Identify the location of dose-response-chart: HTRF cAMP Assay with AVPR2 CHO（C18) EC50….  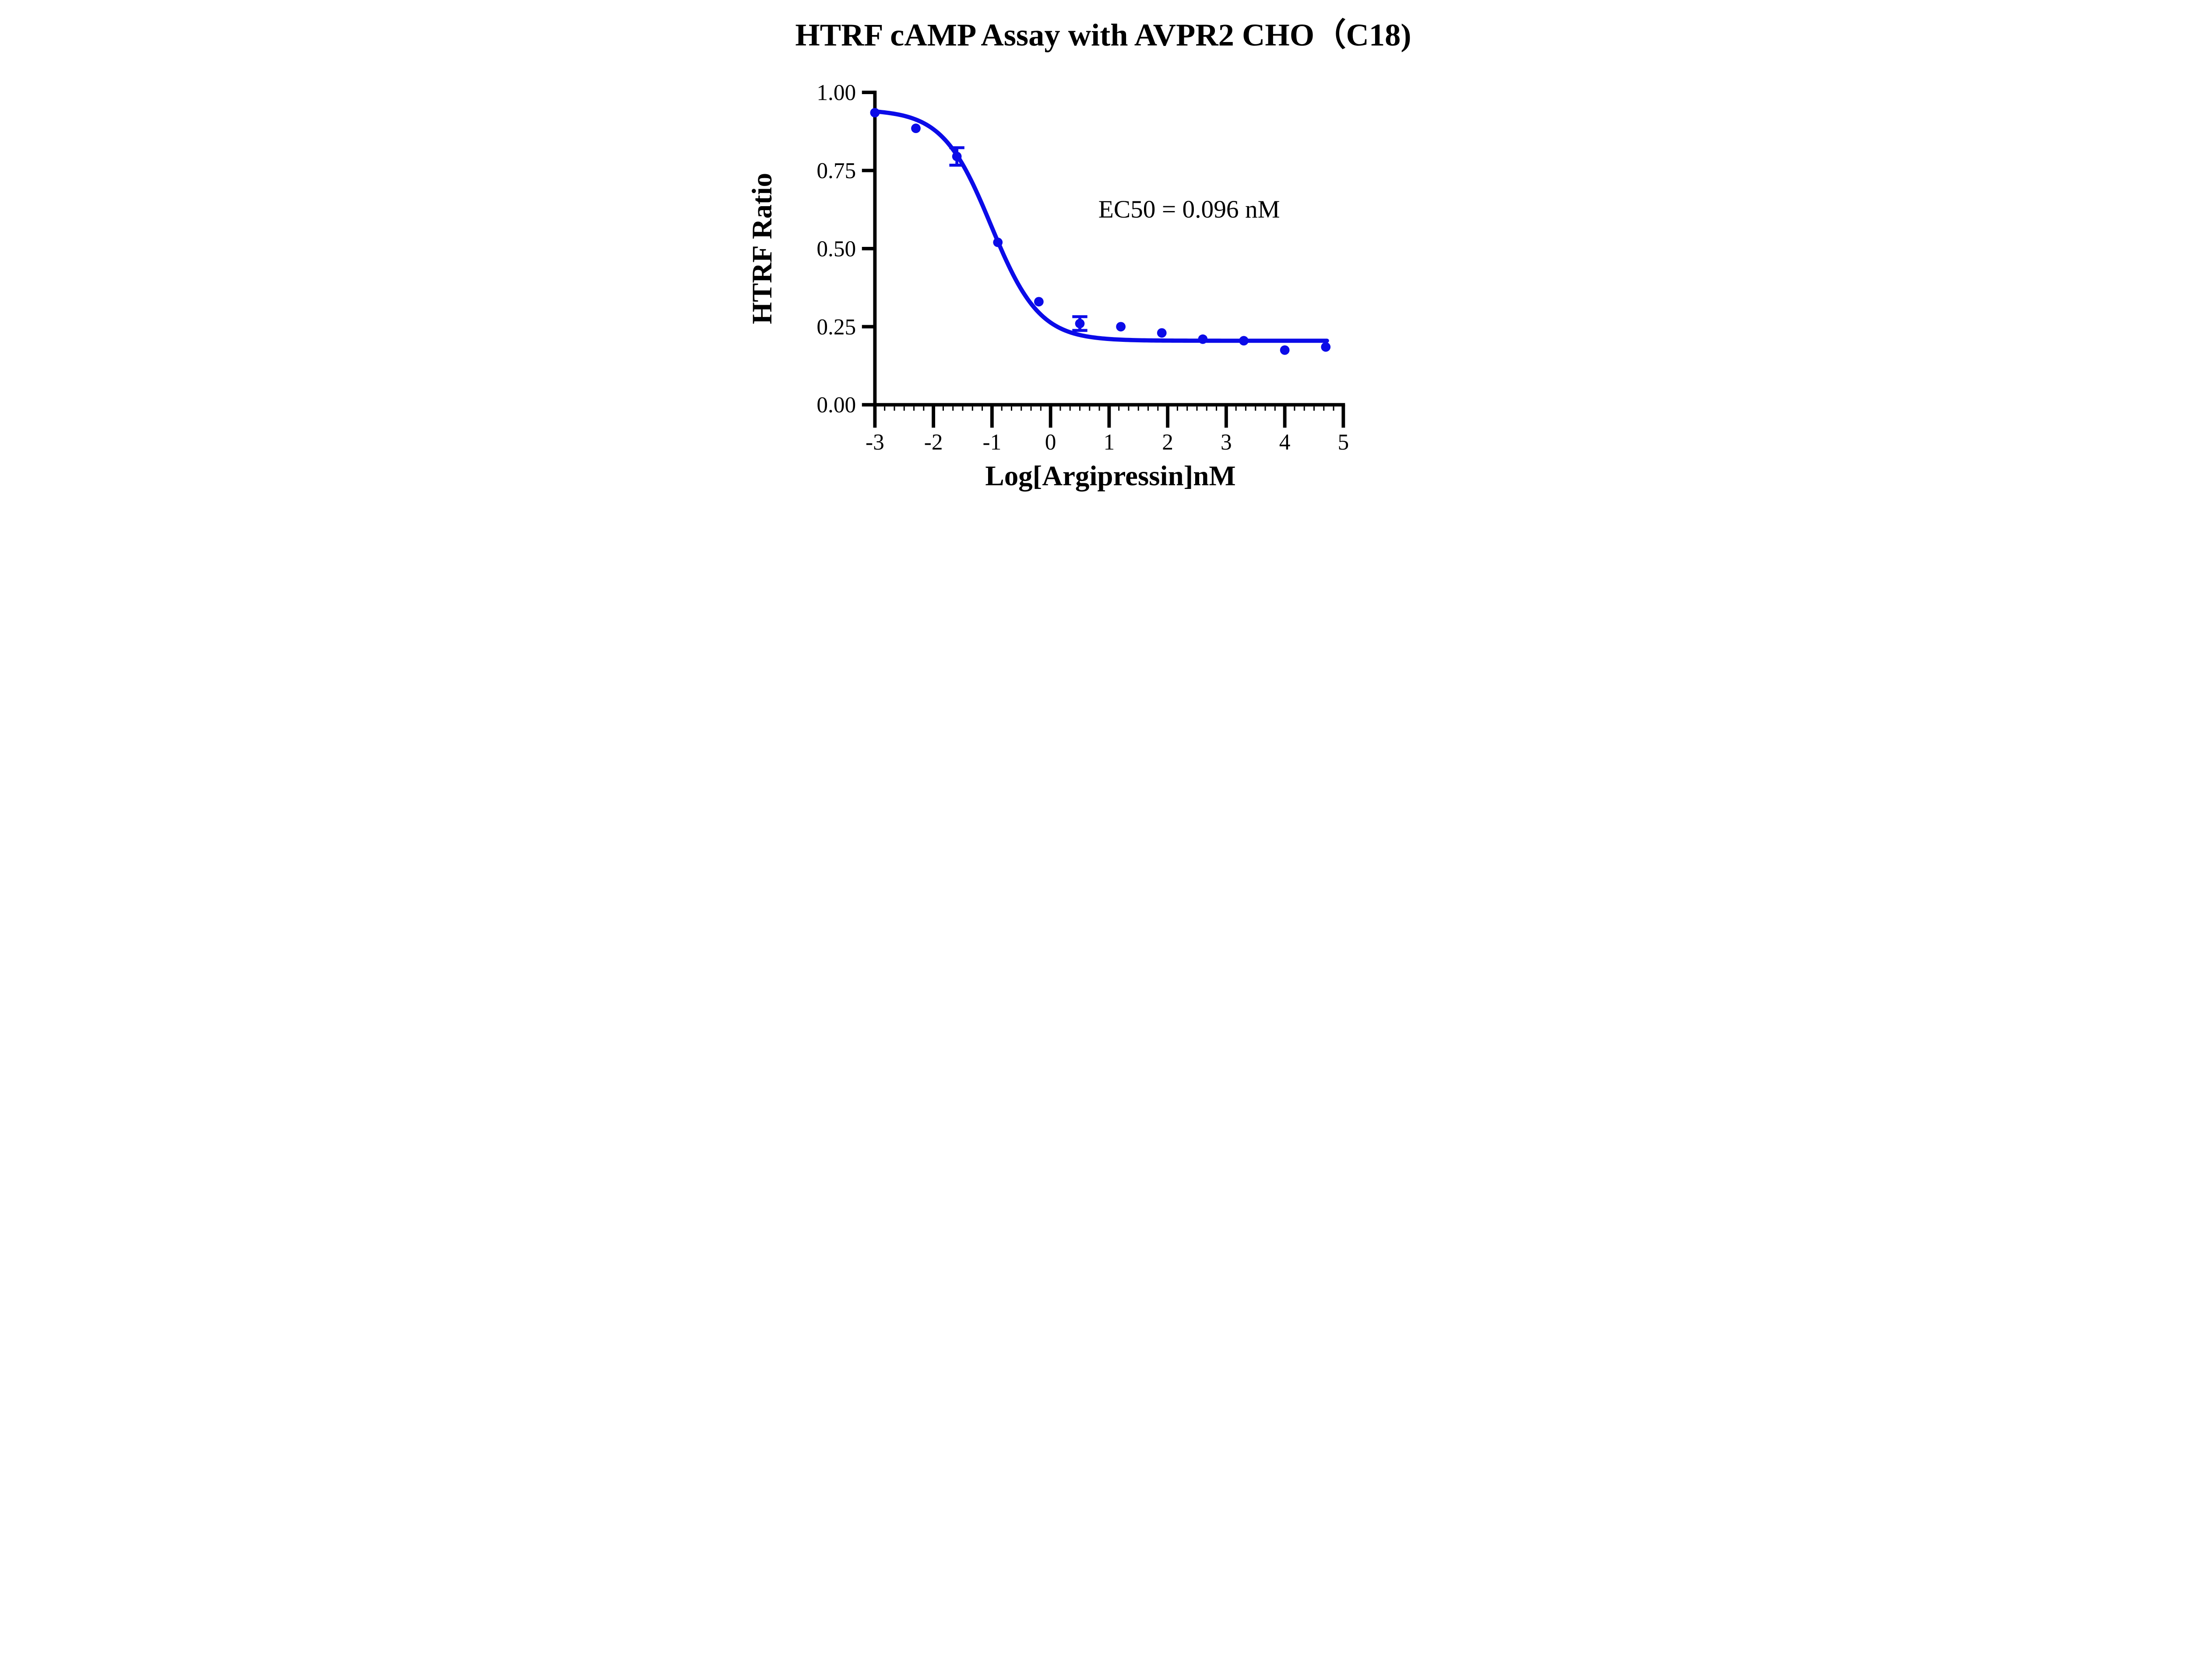
(1094, 254).